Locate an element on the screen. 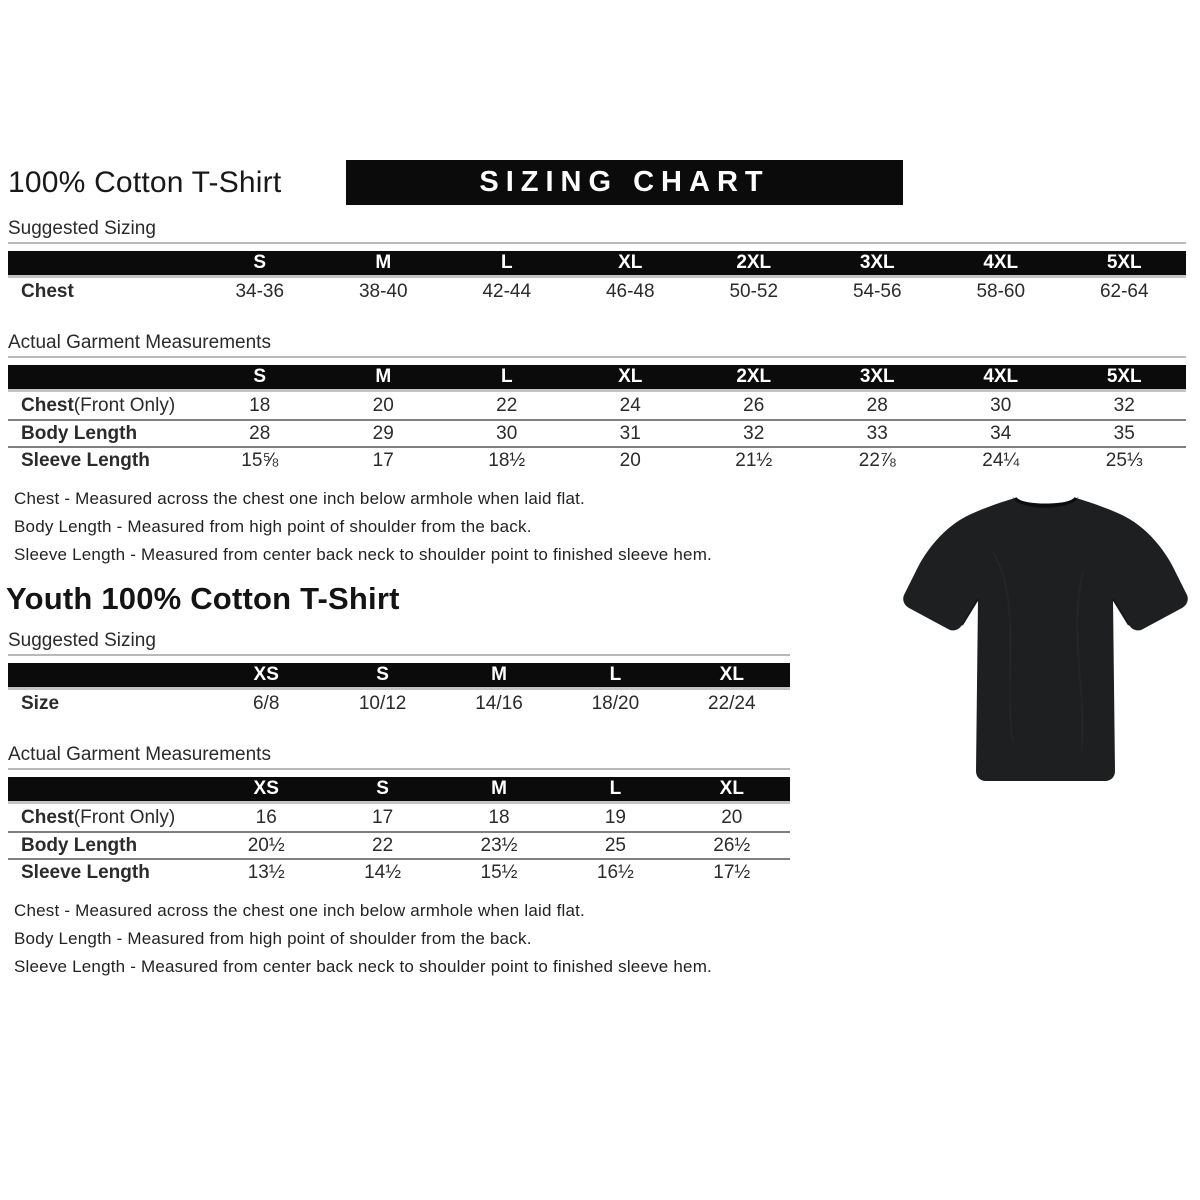 The image size is (1200, 1200). value-cell: 21½ is located at coordinates (754, 460).